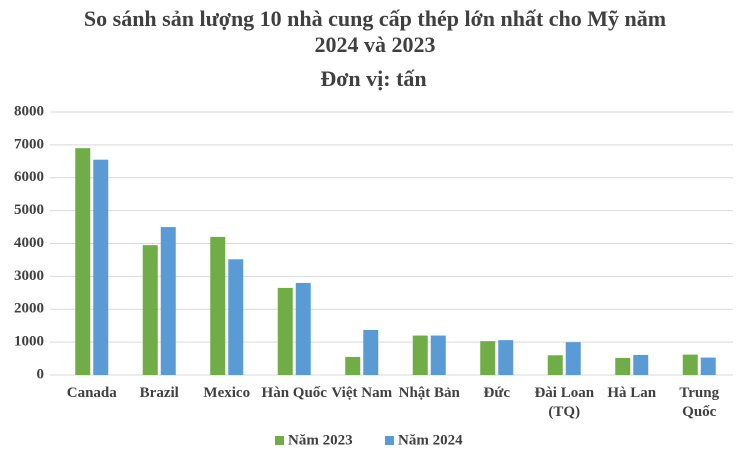 The image size is (747, 458). Describe the element at coordinates (320, 440) in the screenshot. I see `legend-label: Năm 2023` at that location.